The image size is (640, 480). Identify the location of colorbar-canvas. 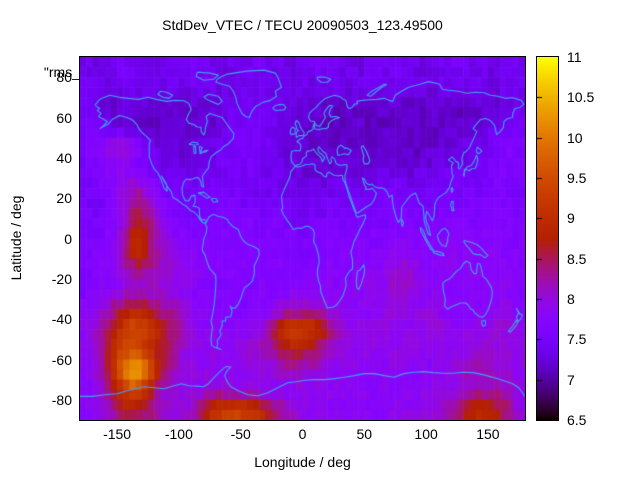
(547, 238).